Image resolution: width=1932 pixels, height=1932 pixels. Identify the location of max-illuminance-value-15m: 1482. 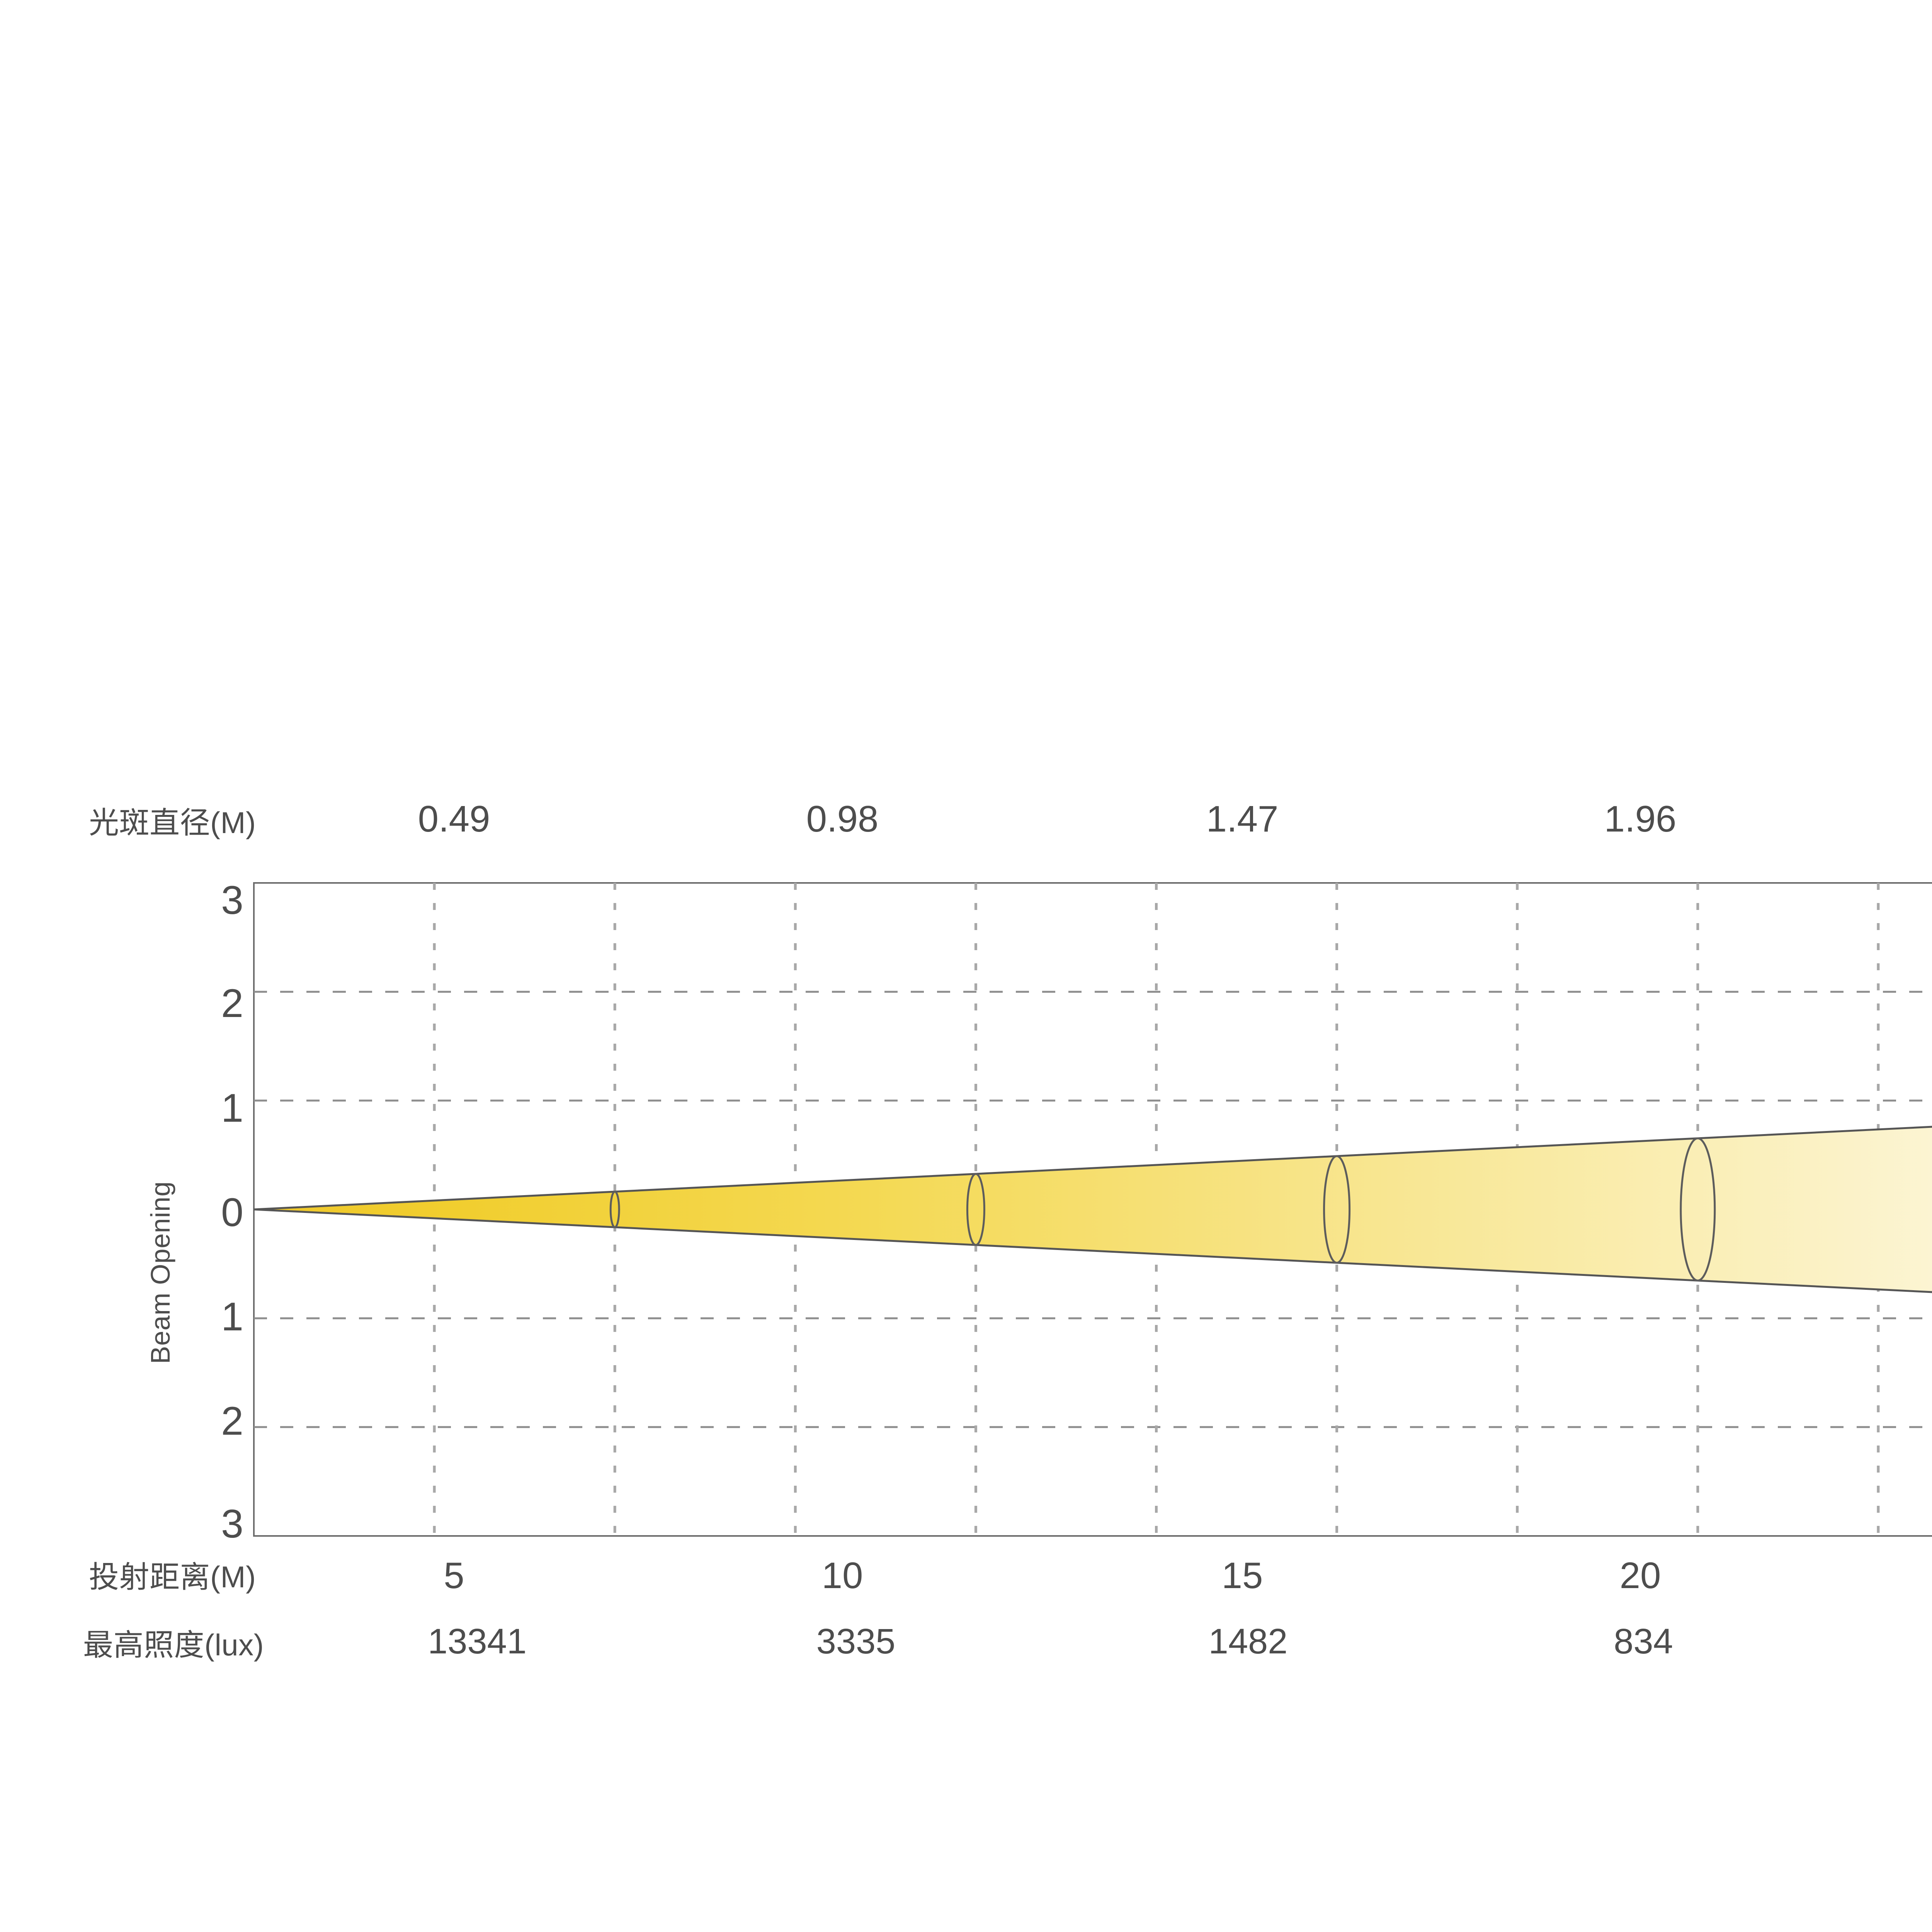
(1248, 1642).